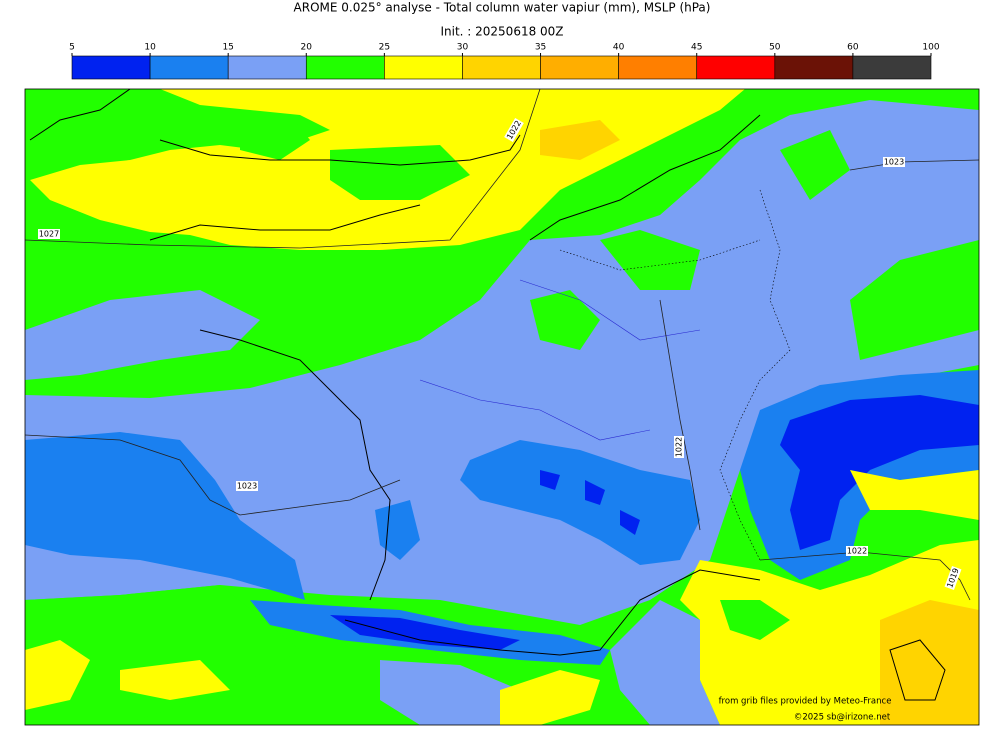  Describe the element at coordinates (384, 48) in the screenshot. I see `colorbar-tick-label: 25` at that location.